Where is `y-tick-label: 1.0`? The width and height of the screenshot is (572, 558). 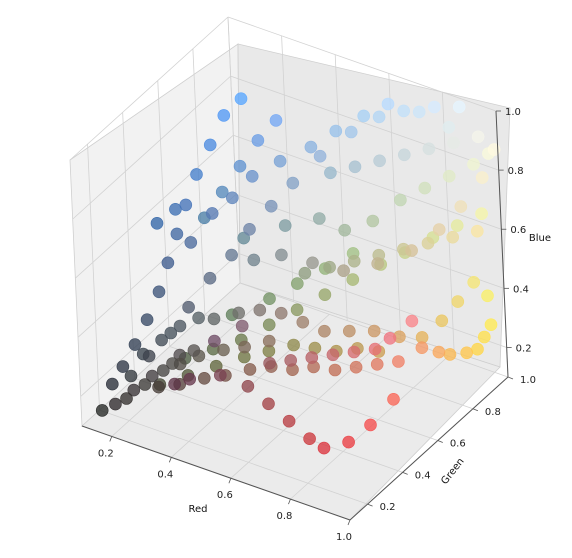 y-tick-label: 1.0 is located at coordinates (528, 380).